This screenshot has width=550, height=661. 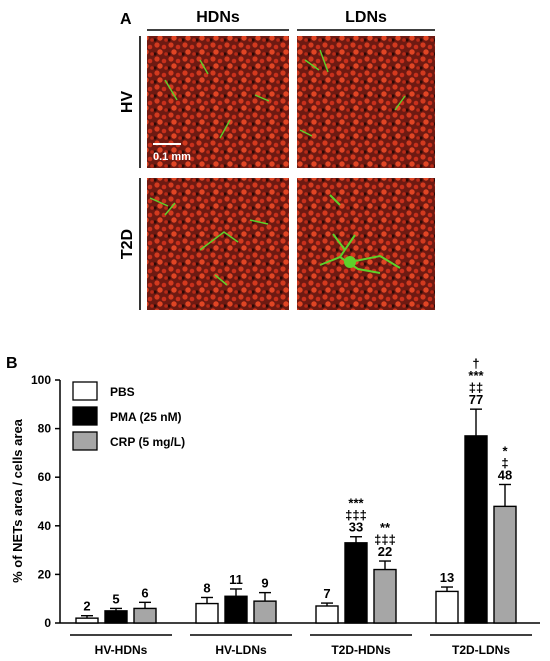 What do you see at coordinates (366, 17) in the screenshot?
I see `column-header-ldns: LDNs` at bounding box center [366, 17].